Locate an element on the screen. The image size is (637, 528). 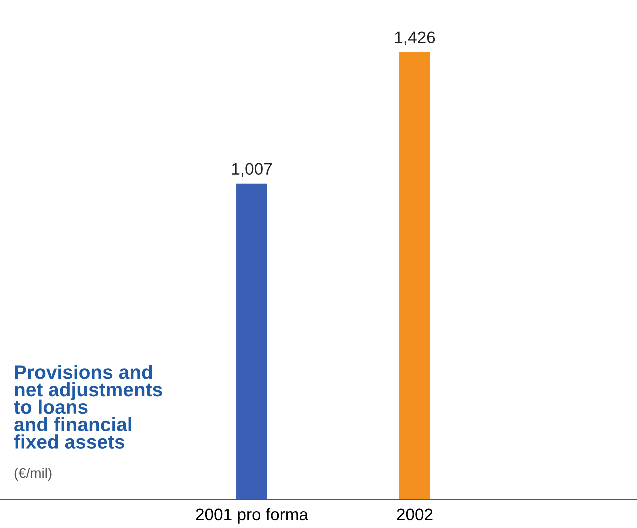
x-tick-label: 2001 pro forma is located at coordinates (252, 516).